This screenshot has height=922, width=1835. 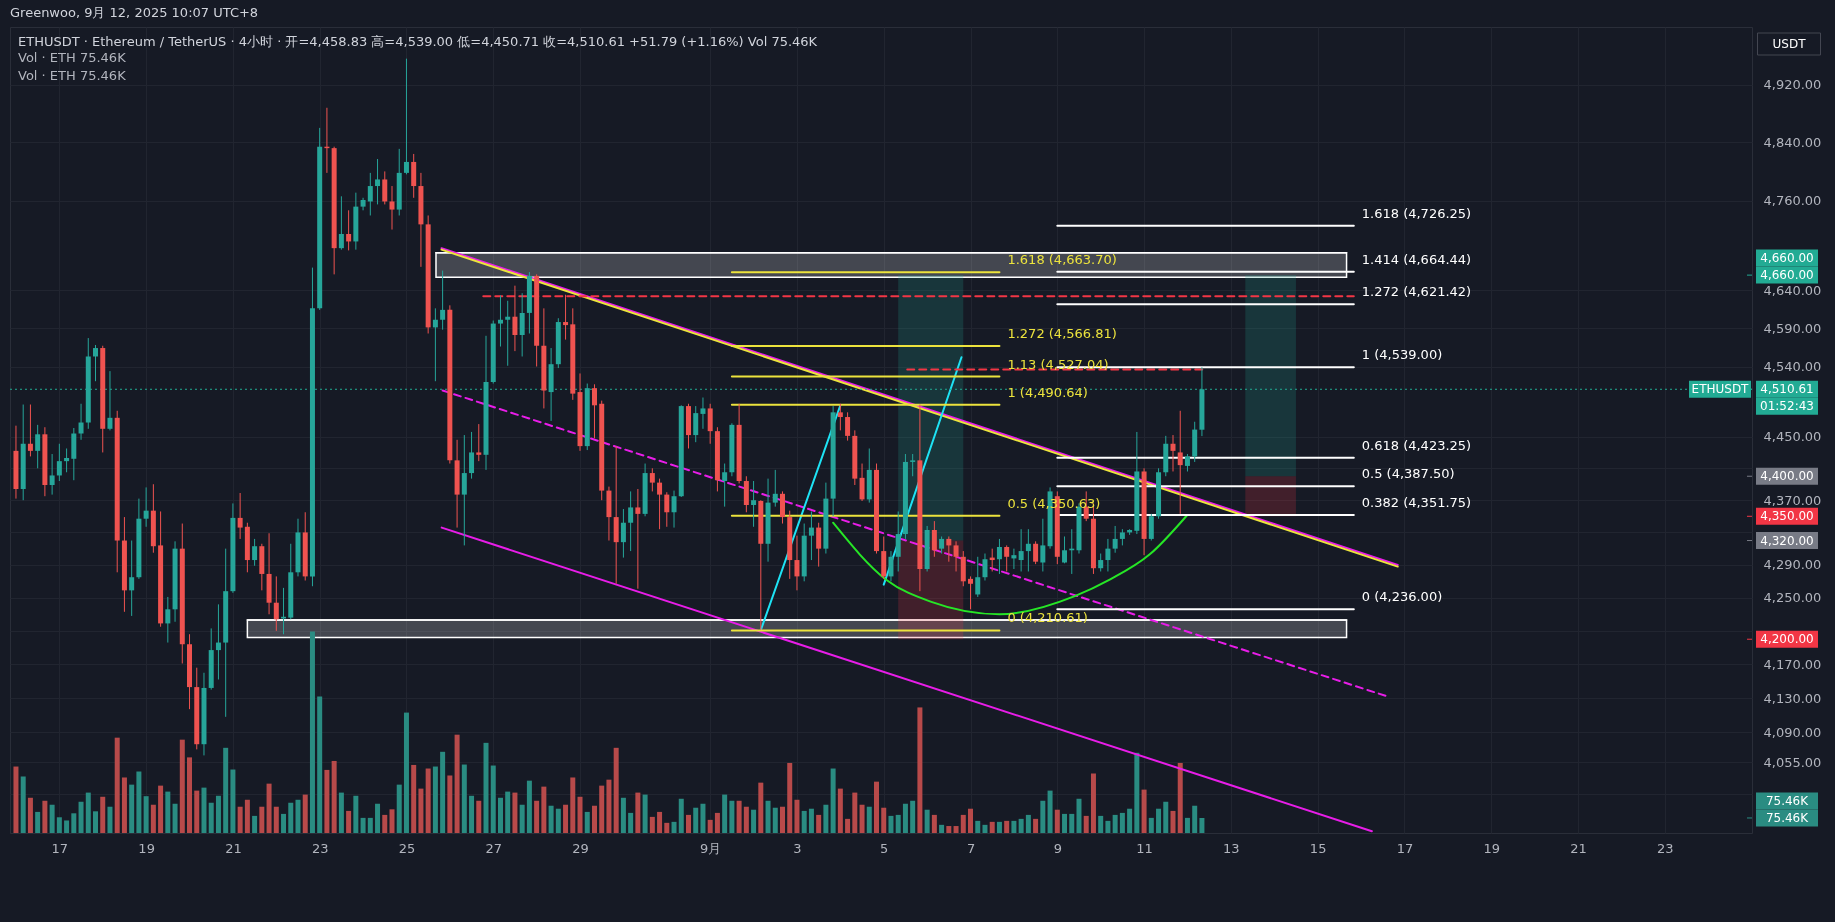 I want to click on y-axis-title: USDT, so click(x=1789, y=44).